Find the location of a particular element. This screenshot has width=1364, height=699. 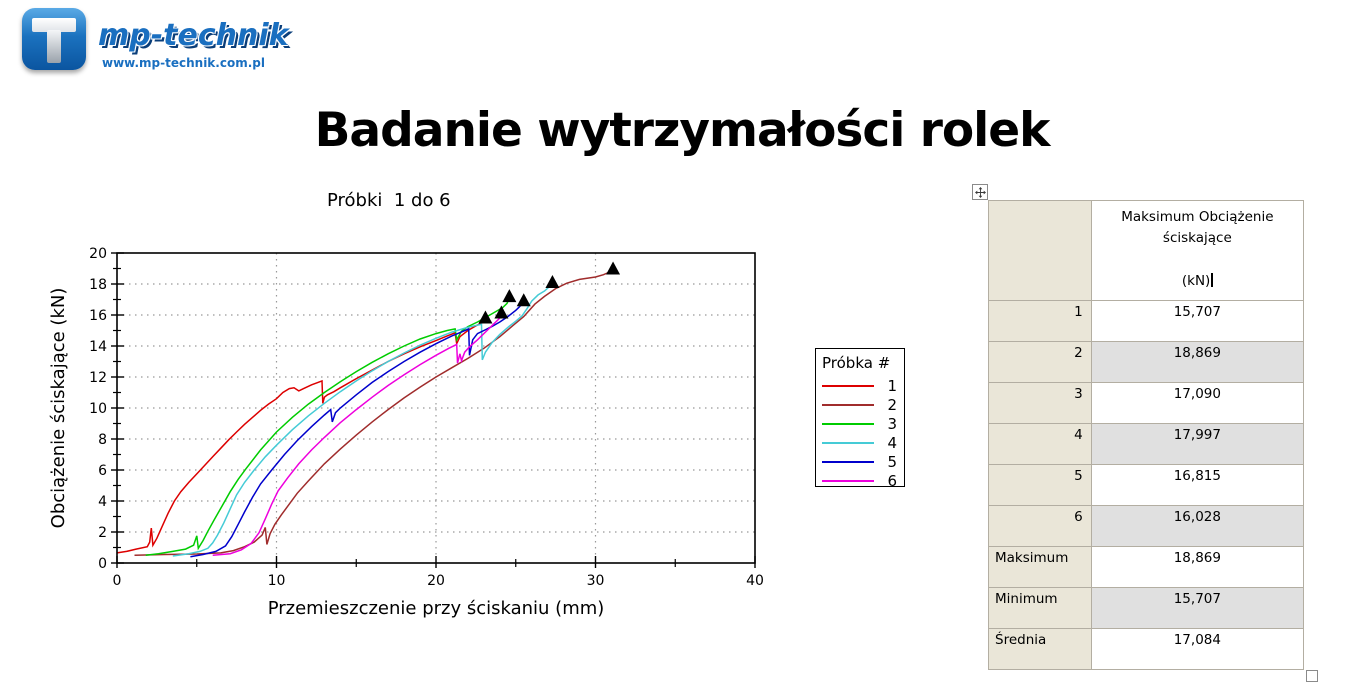

table-row-label: 6 is located at coordinates (1040, 526).